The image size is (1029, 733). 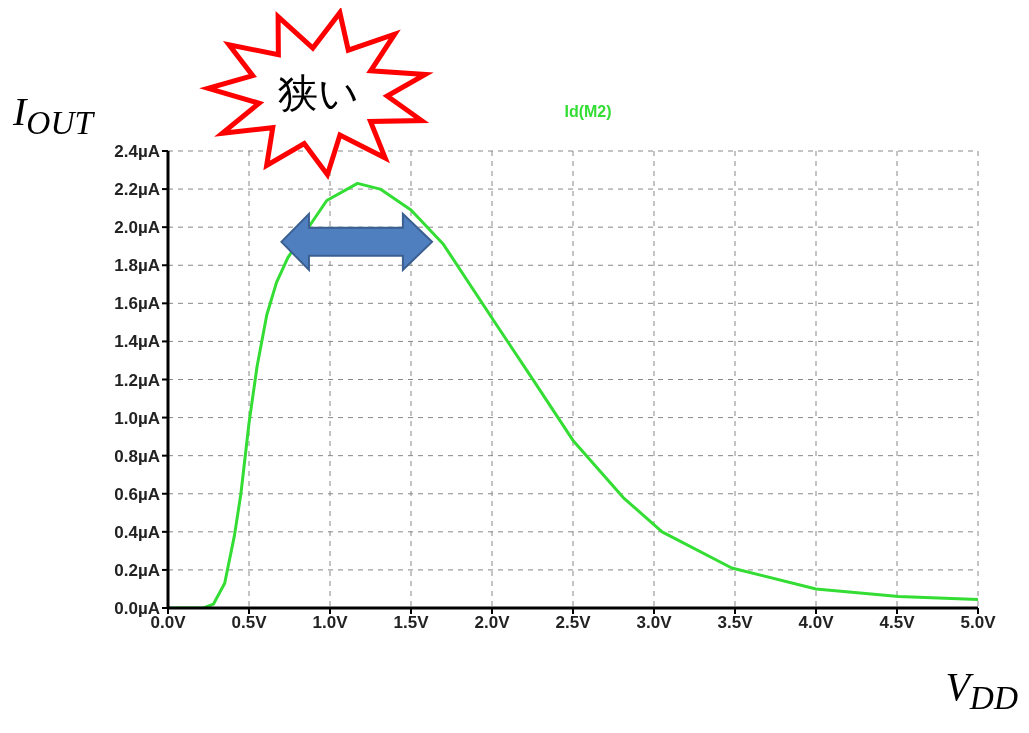 I want to click on x-tick-label: 2.0V, so click(x=492, y=623).